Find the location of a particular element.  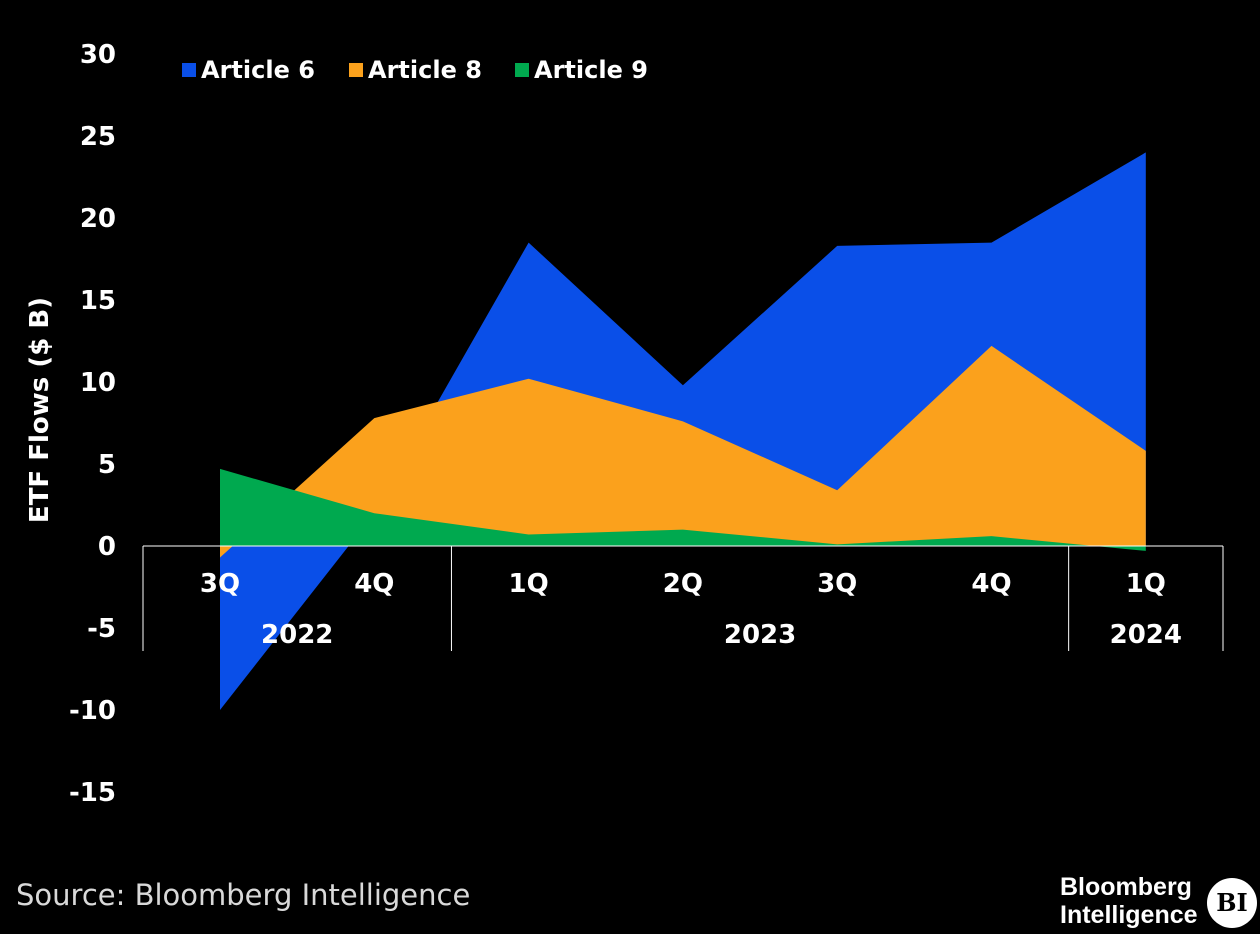

source-note: Source: Bloomberg Intelligence is located at coordinates (243, 895).